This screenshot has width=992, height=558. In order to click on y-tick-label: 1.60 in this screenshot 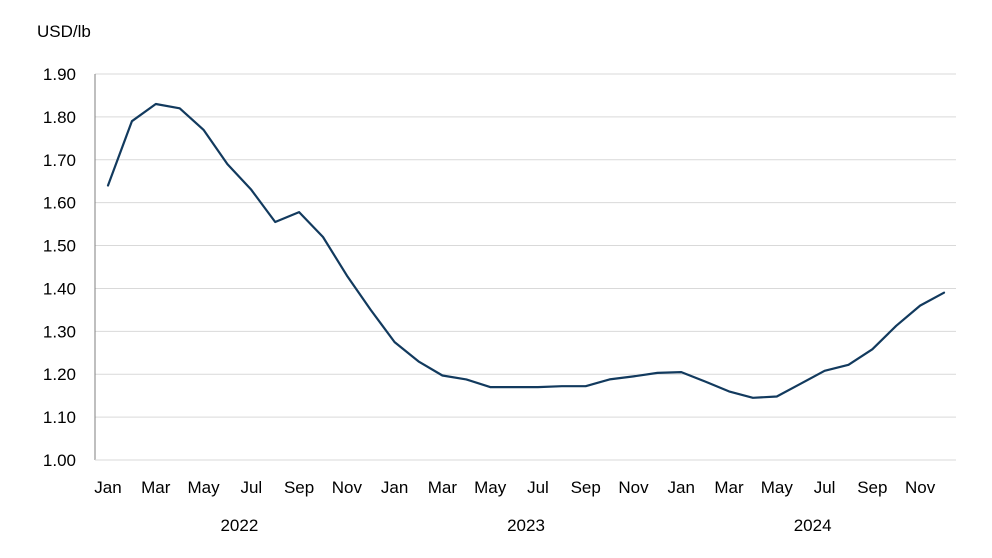, I will do `click(59, 203)`.